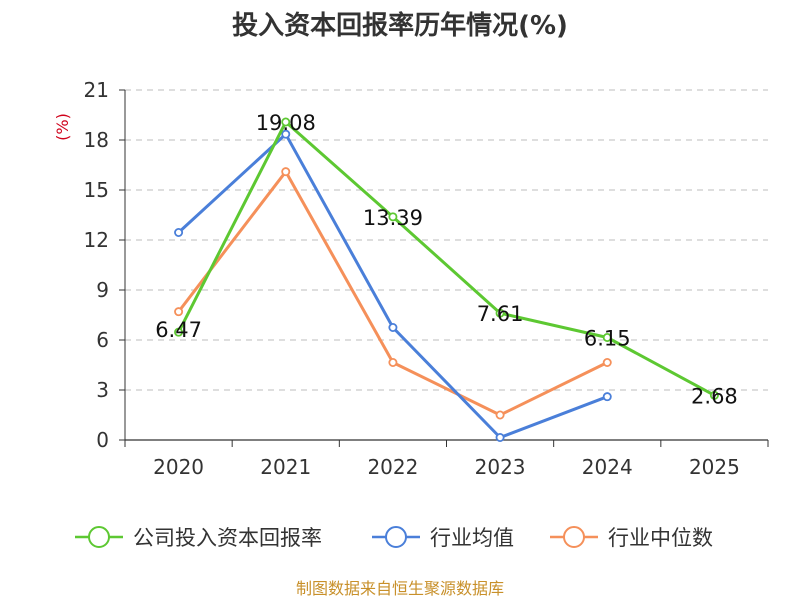 Image resolution: width=800 pixels, height=600 pixels. I want to click on x-tick-label: 2025, so click(714, 467).